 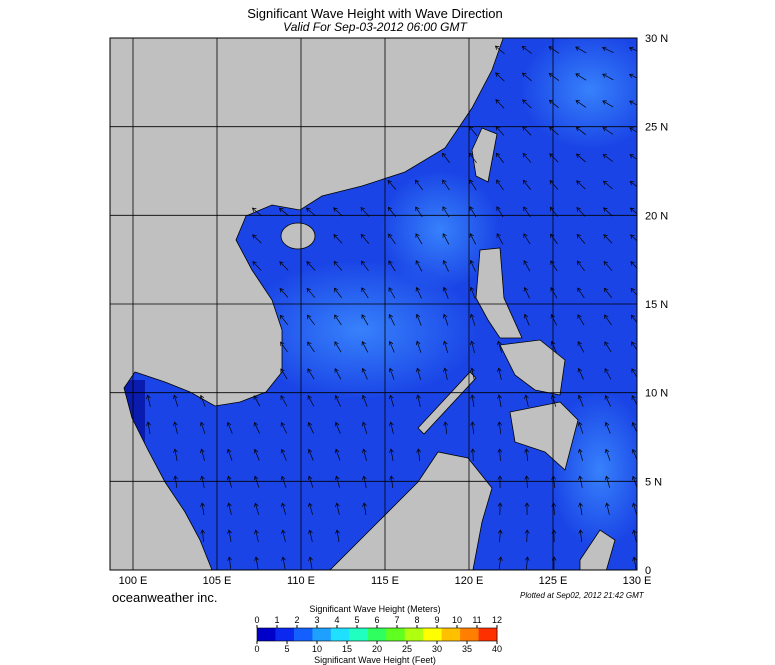 What do you see at coordinates (437, 649) in the screenshot?
I see `feet-label: 30` at bounding box center [437, 649].